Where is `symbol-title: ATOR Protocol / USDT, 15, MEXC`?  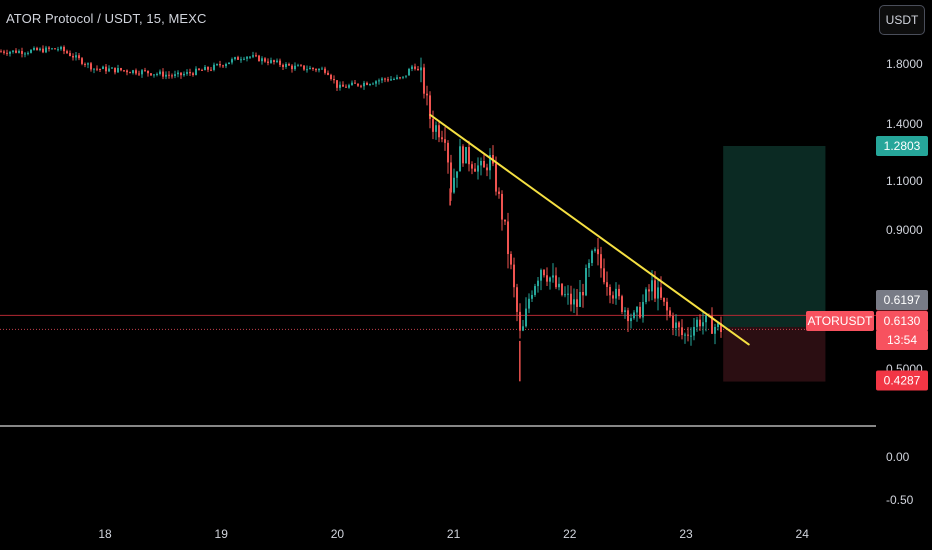
symbol-title: ATOR Protocol / USDT, 15, MEXC is located at coordinates (106, 18).